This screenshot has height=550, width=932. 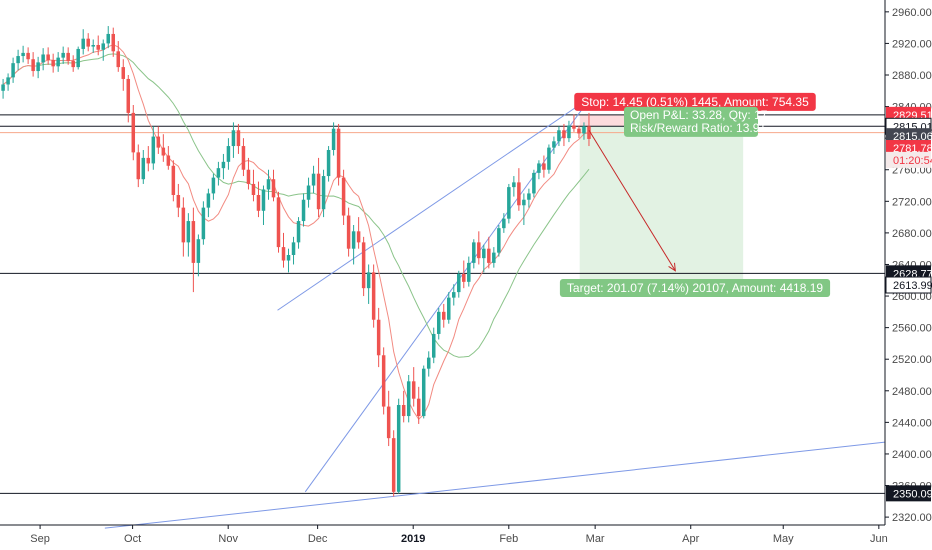 I want to click on target-zone, so click(x=661, y=206).